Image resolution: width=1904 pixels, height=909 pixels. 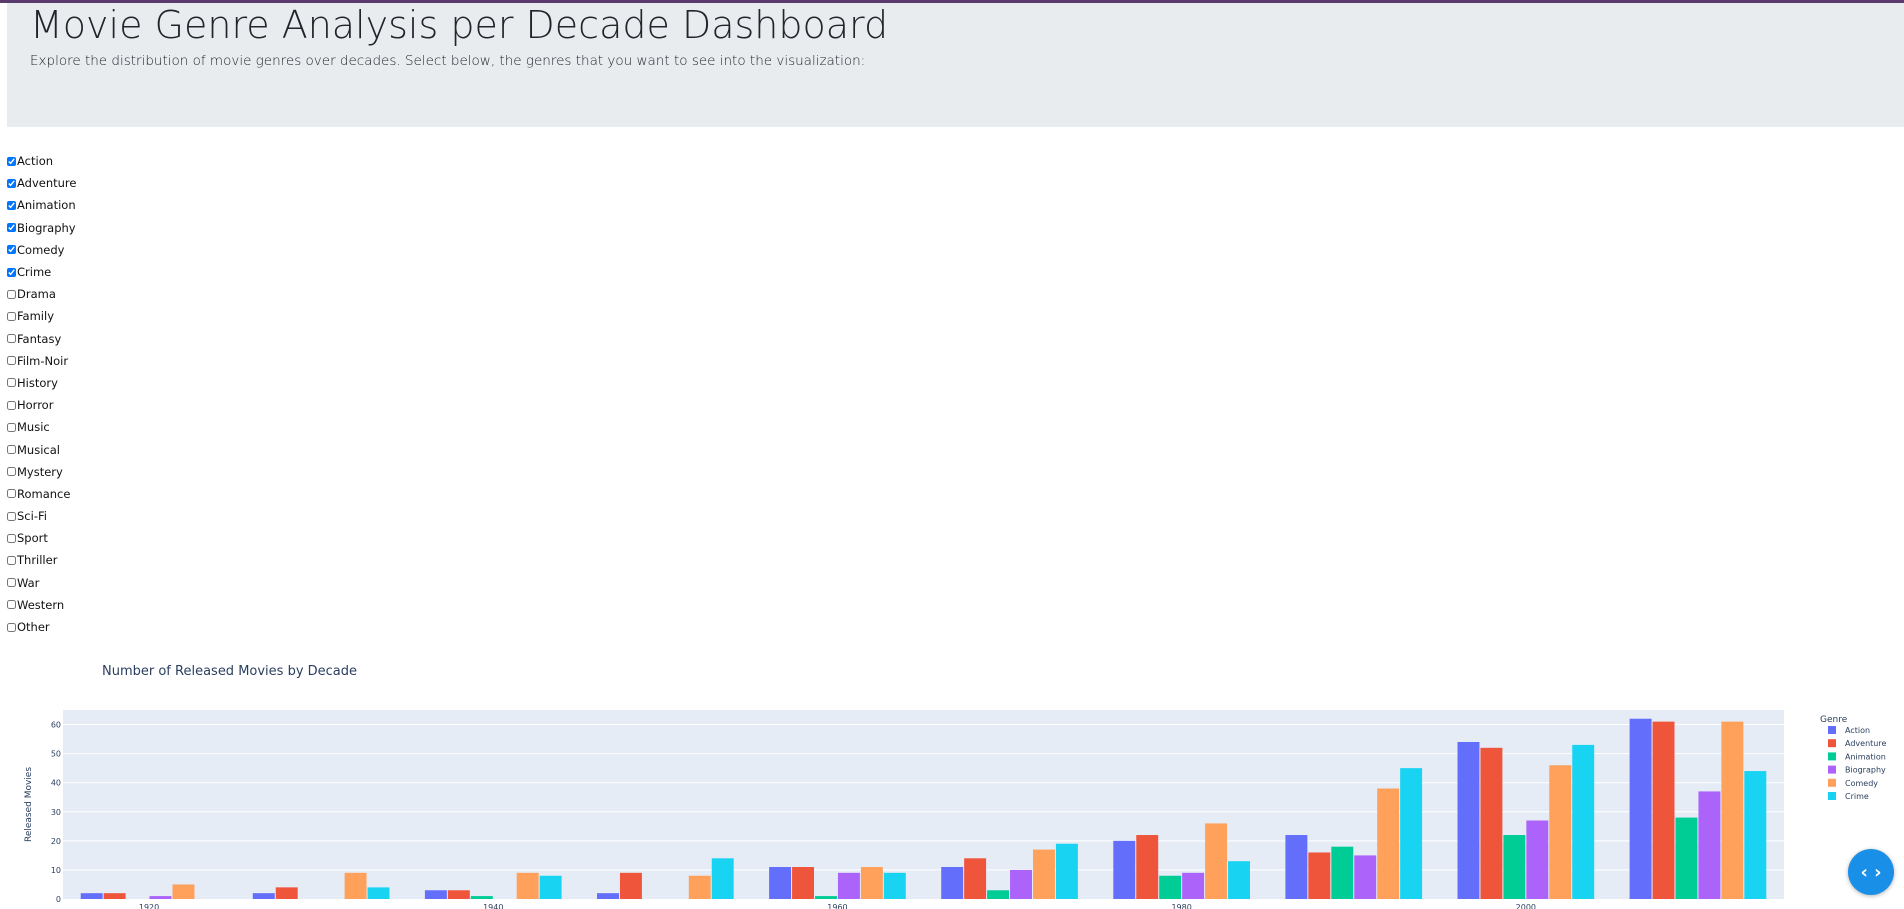 What do you see at coordinates (1865, 756) in the screenshot?
I see `legend-entry-animation: Animation` at bounding box center [1865, 756].